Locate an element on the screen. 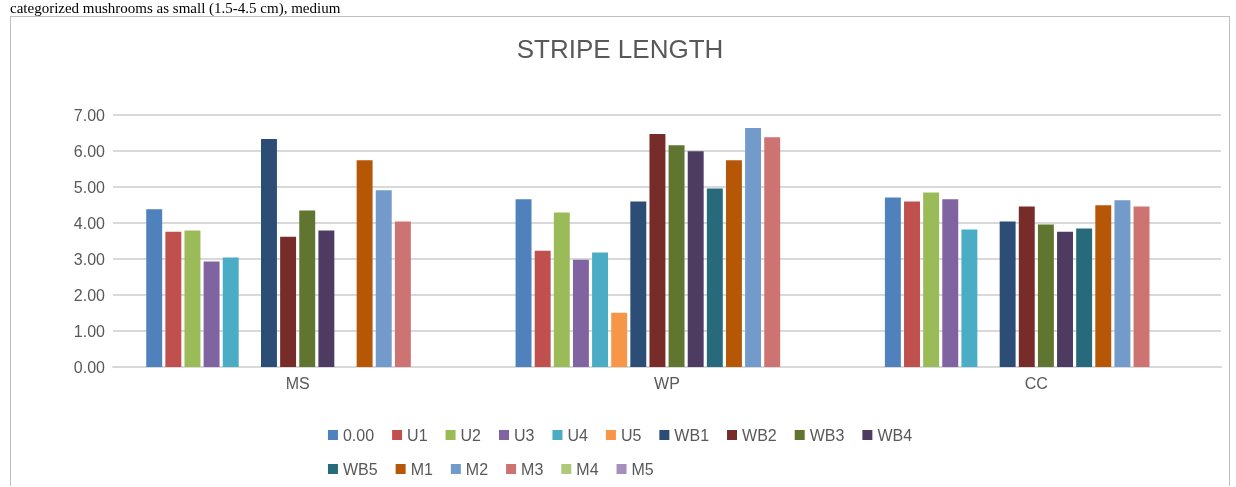  legend-label: U4 is located at coordinates (578, 435).